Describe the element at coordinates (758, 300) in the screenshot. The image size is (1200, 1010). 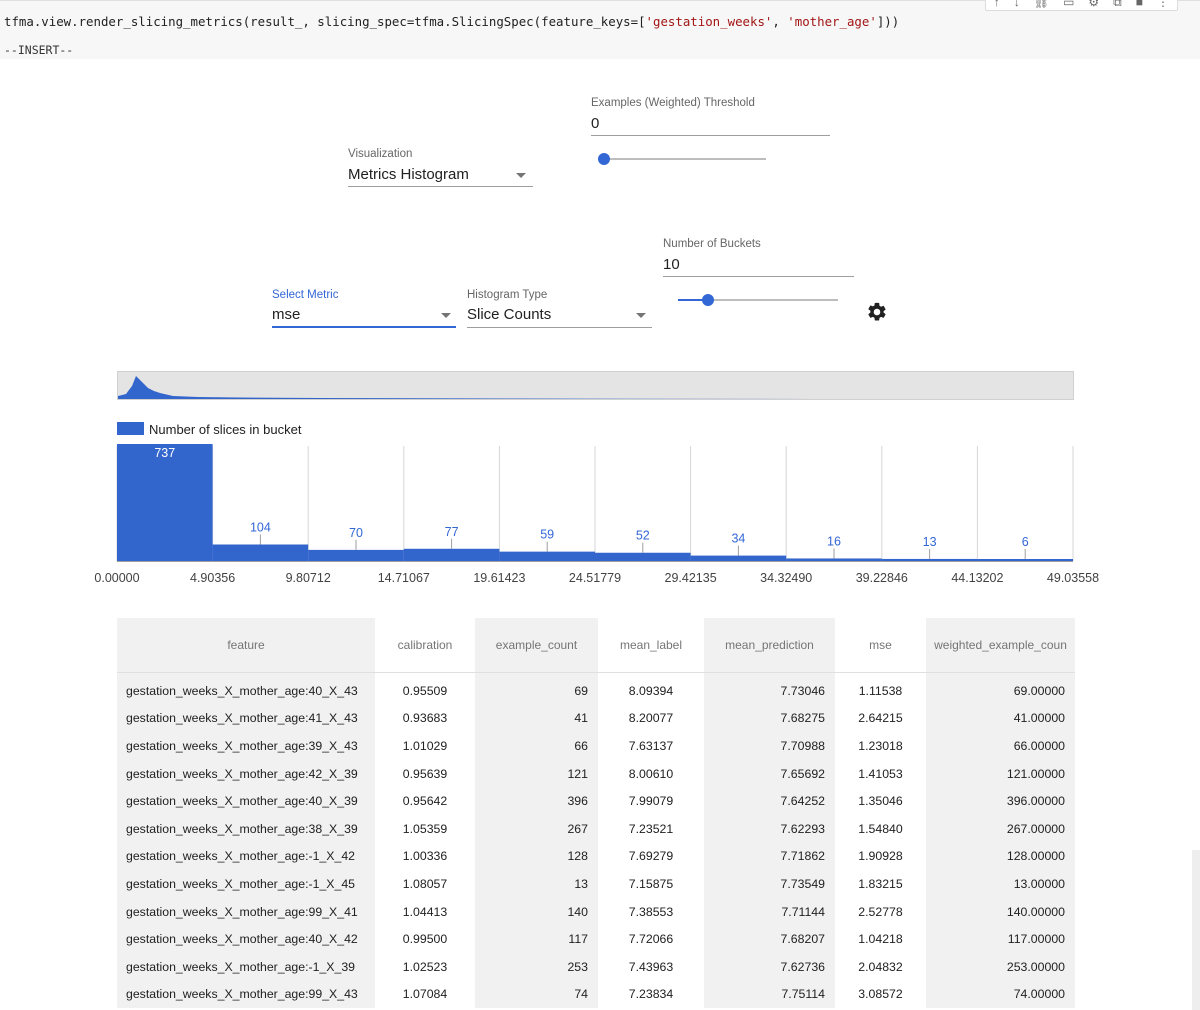
I see `buckets-slider` at that location.